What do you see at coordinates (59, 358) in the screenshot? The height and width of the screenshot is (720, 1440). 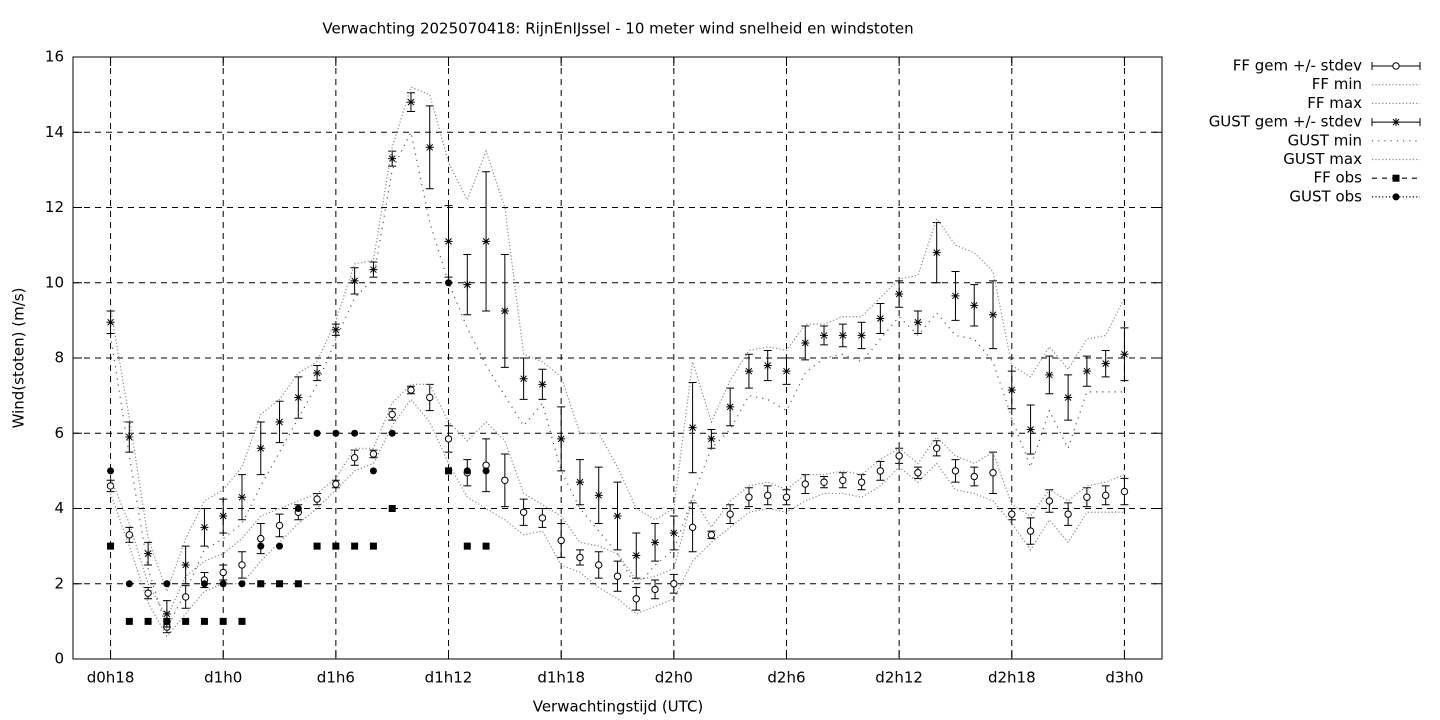 I see `y-tick-label: 8` at bounding box center [59, 358].